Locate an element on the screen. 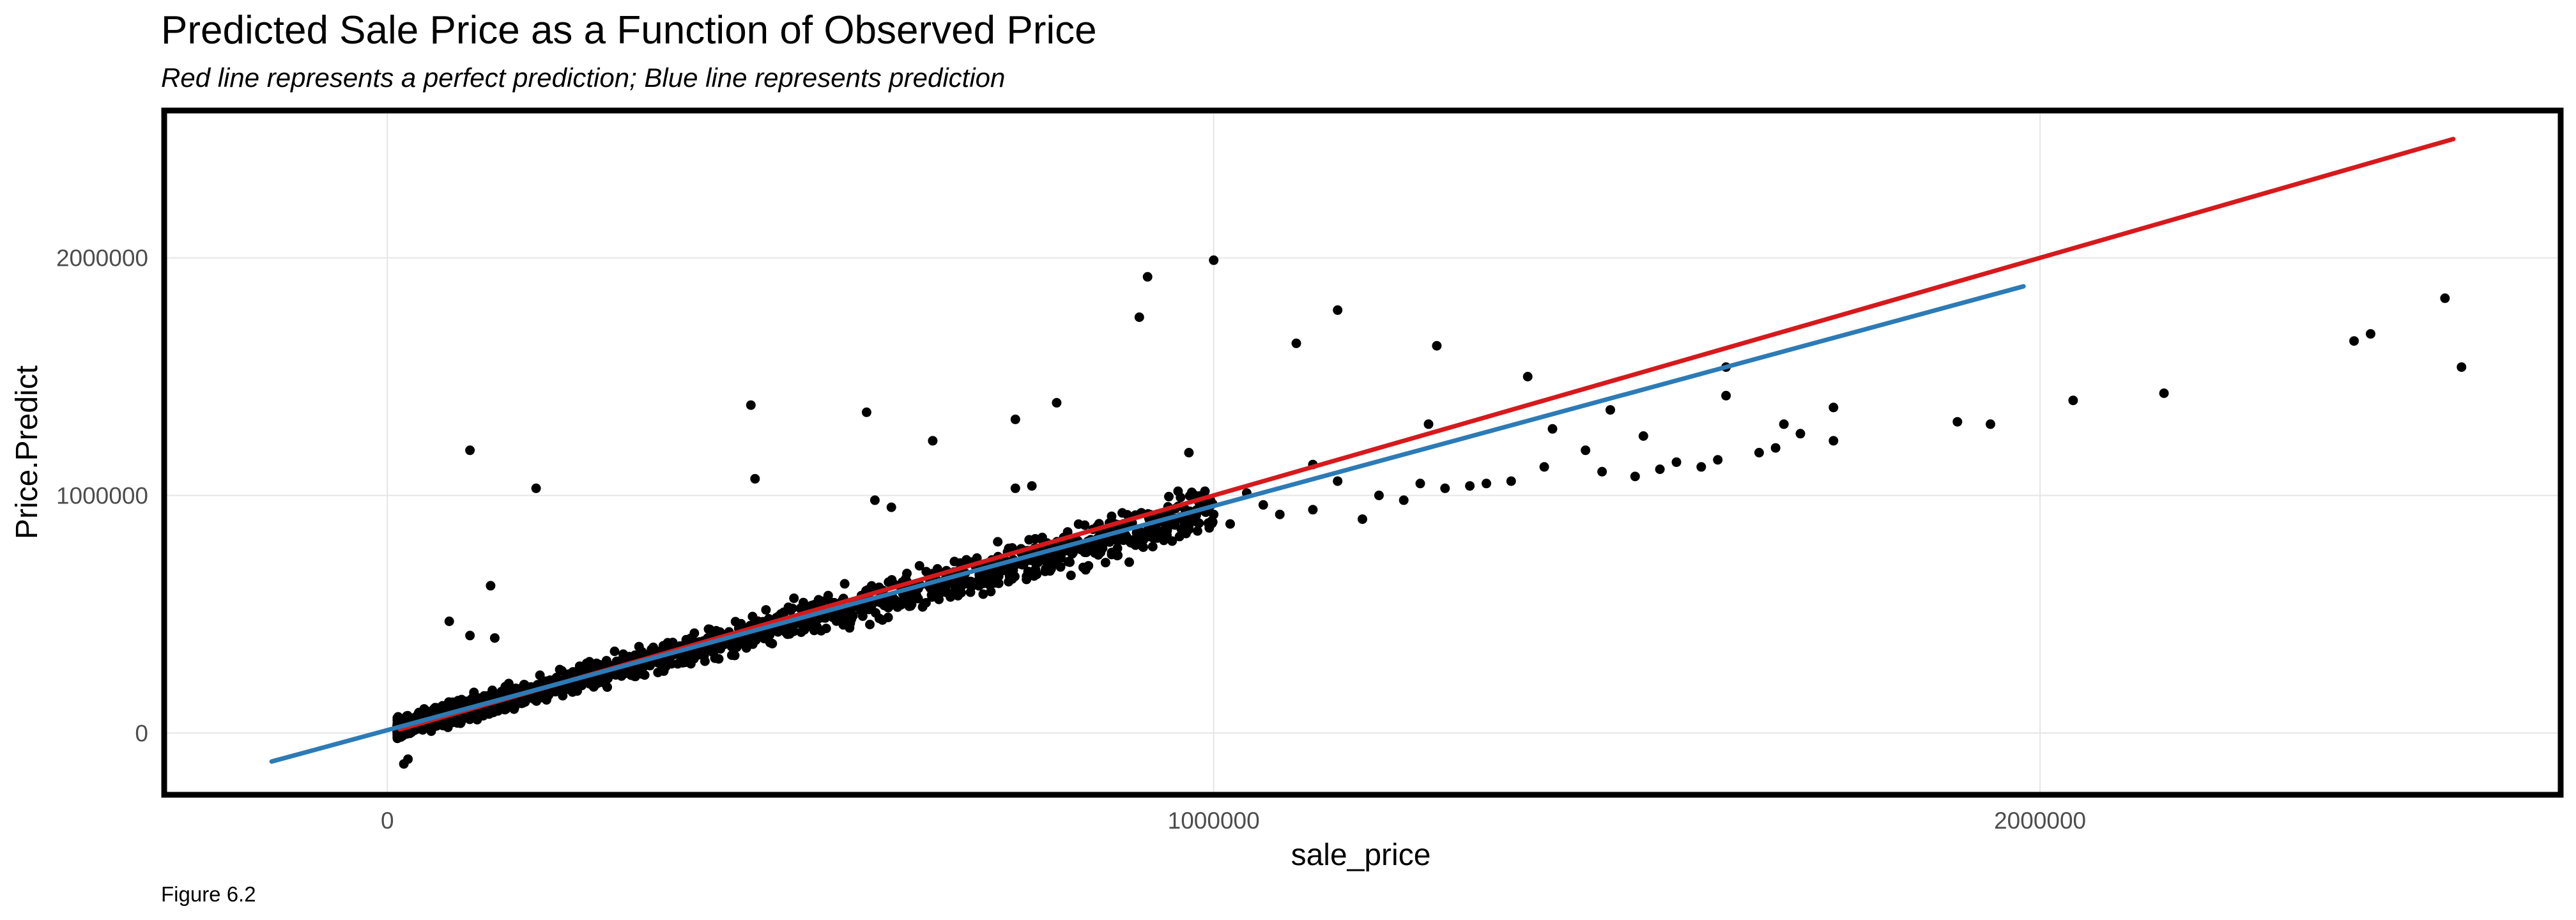 The height and width of the screenshot is (920, 2576). x-tick-label: 0 is located at coordinates (387, 821).